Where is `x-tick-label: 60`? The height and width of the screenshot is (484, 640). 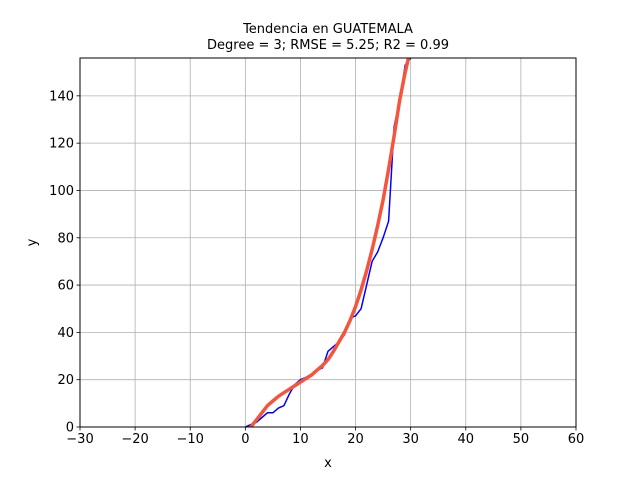 x-tick-label: 60 is located at coordinates (576, 439).